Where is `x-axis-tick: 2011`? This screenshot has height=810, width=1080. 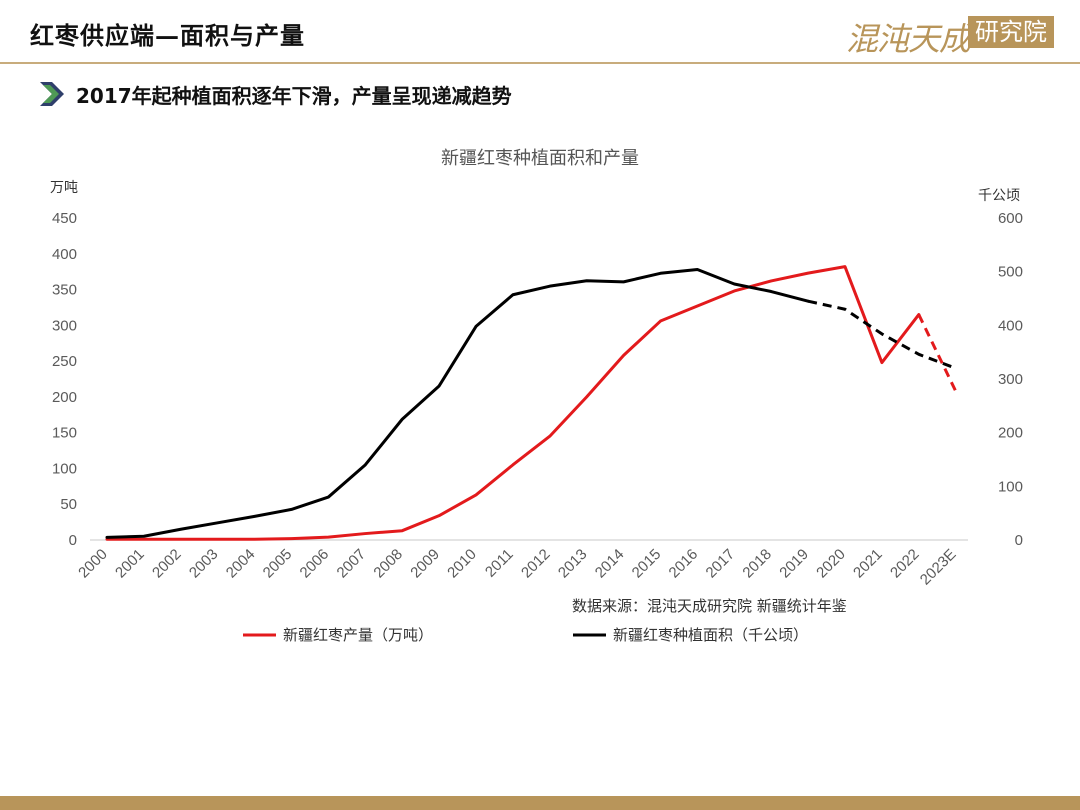
x-axis-tick: 2011 is located at coordinates (499, 563).